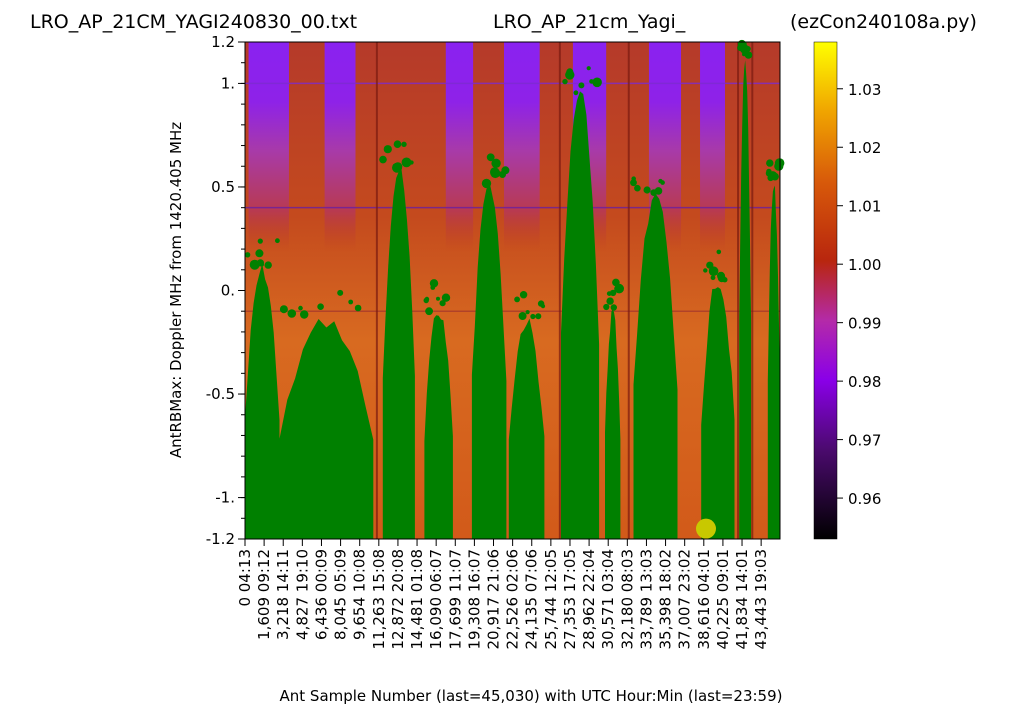  Describe the element at coordinates (176, 290) in the screenshot. I see `y-axis-label: AntRBMax: Doppler MHz from 1420.405 MHz` at that location.